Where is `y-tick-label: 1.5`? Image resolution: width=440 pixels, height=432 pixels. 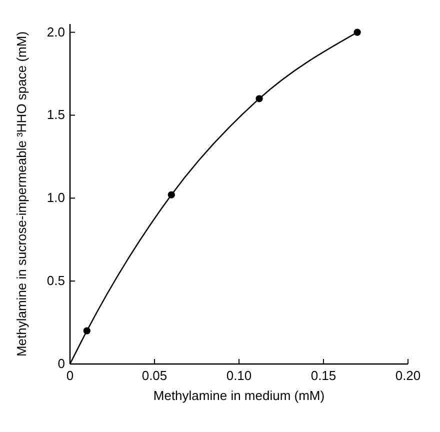
y-tick-label: 1.5 is located at coordinates (55, 114).